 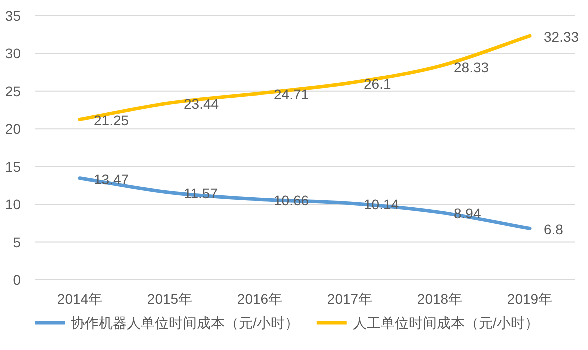 I want to click on data-label: 26.1, so click(x=378, y=84).